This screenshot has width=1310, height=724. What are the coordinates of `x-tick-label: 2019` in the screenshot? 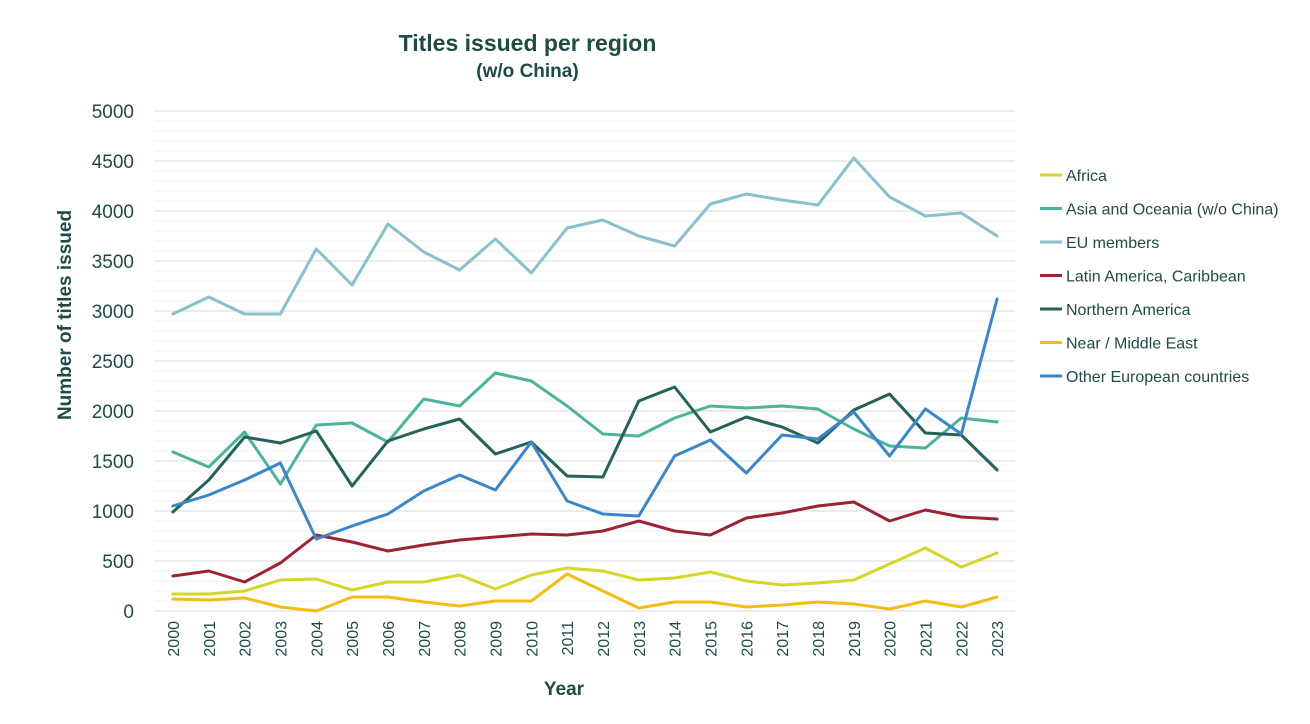 It's located at (855, 639).